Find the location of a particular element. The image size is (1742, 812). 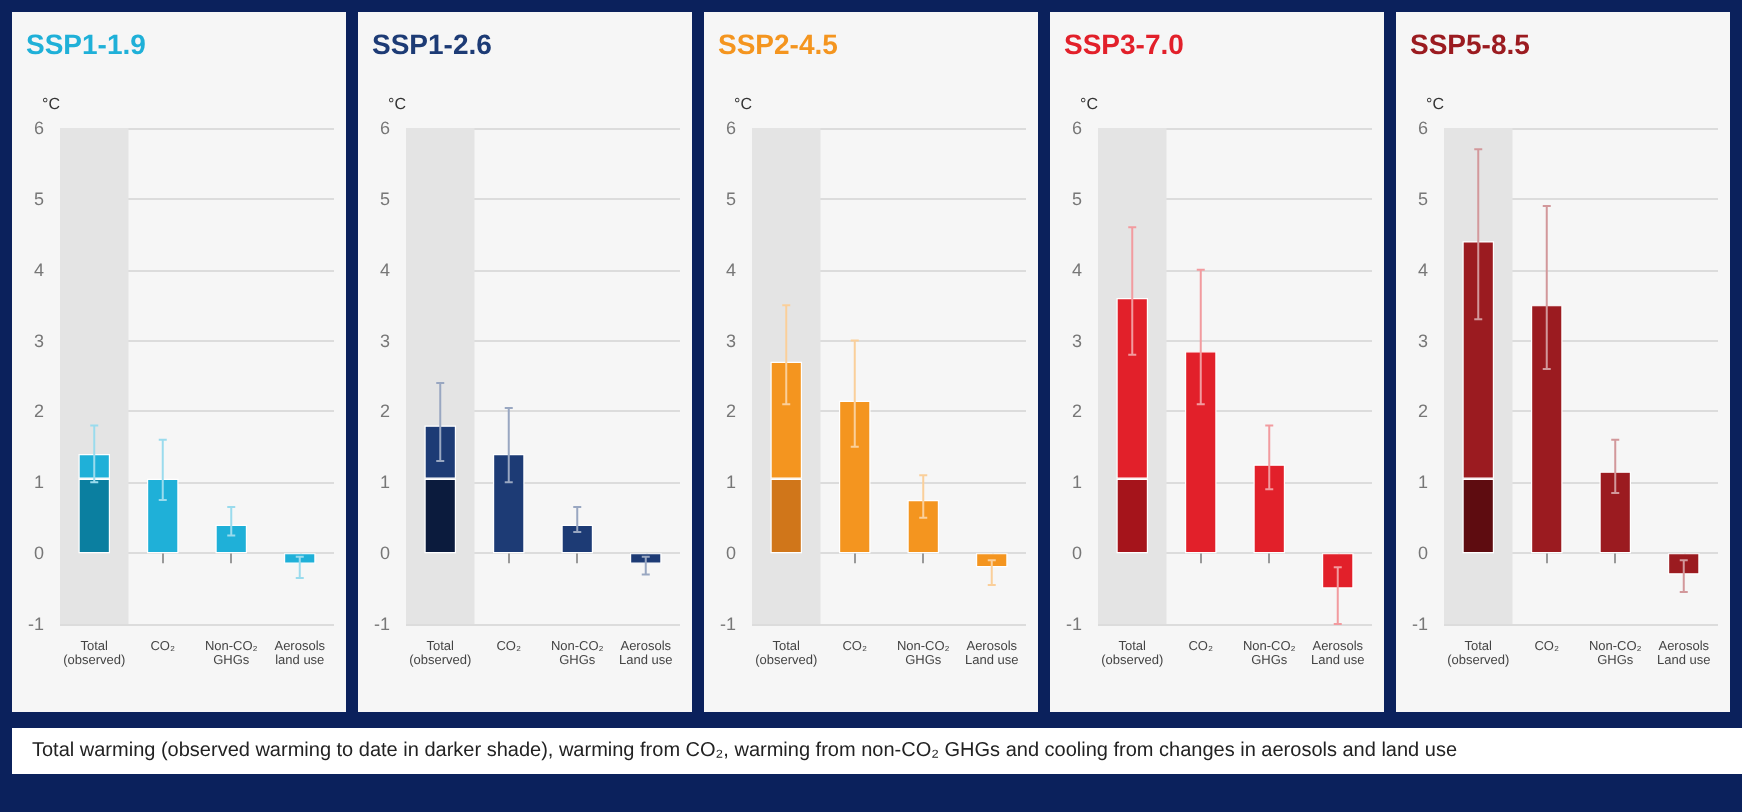

chart-title: SSP1-2.6 is located at coordinates (432, 44).